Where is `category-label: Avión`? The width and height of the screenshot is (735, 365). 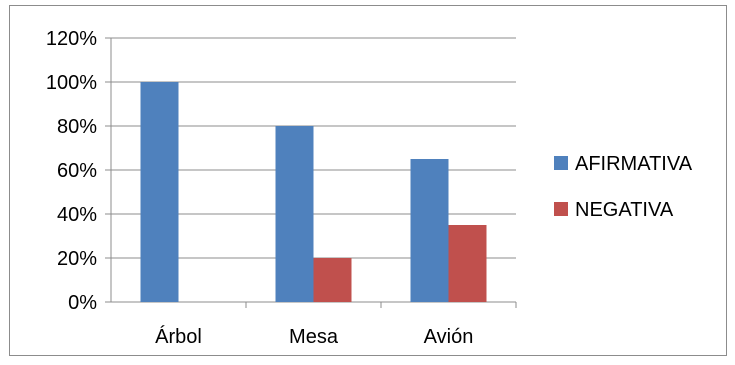
category-label: Avión is located at coordinates (449, 337).